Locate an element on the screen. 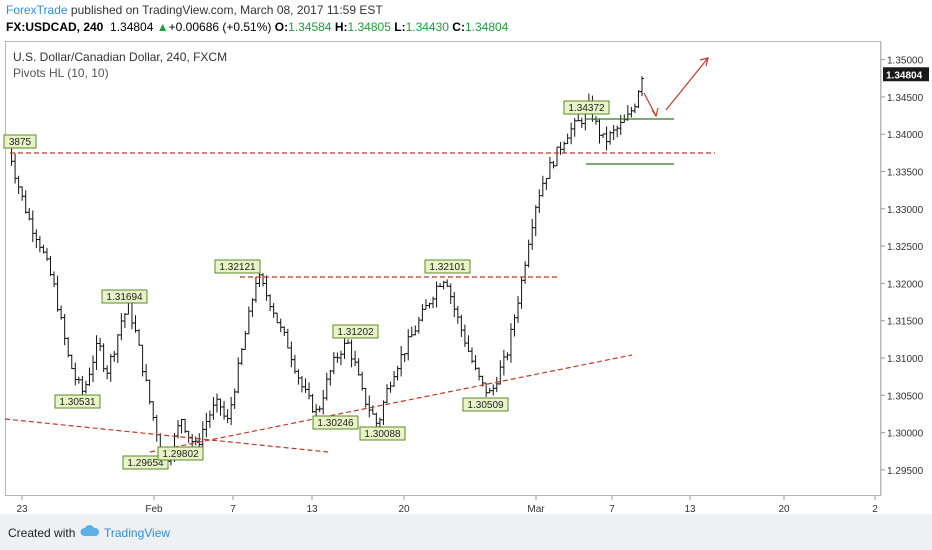 The width and height of the screenshot is (932, 550). down-arrow-head is located at coordinates (655, 112).